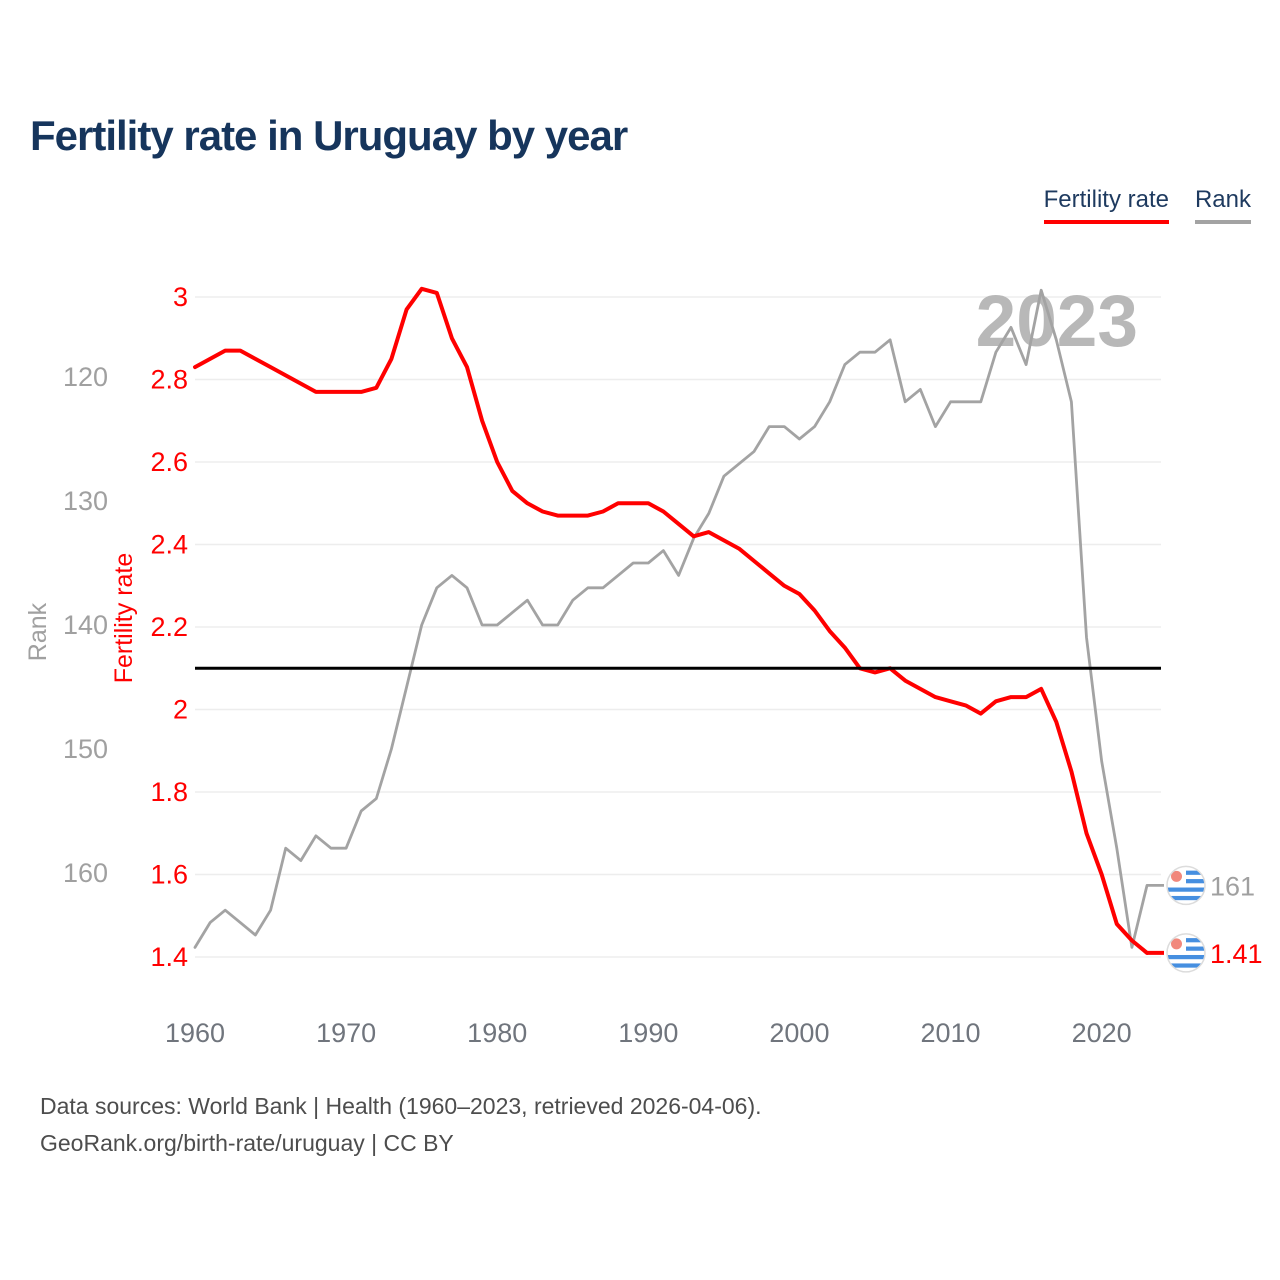  Describe the element at coordinates (169, 545) in the screenshot. I see `fertility-tick-label: 2.4` at that location.